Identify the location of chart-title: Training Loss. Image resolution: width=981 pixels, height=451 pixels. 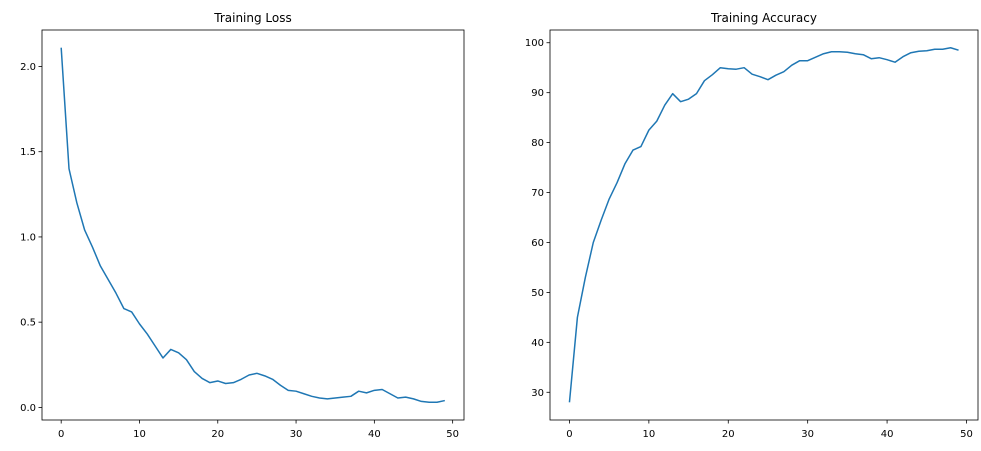
(252, 18).